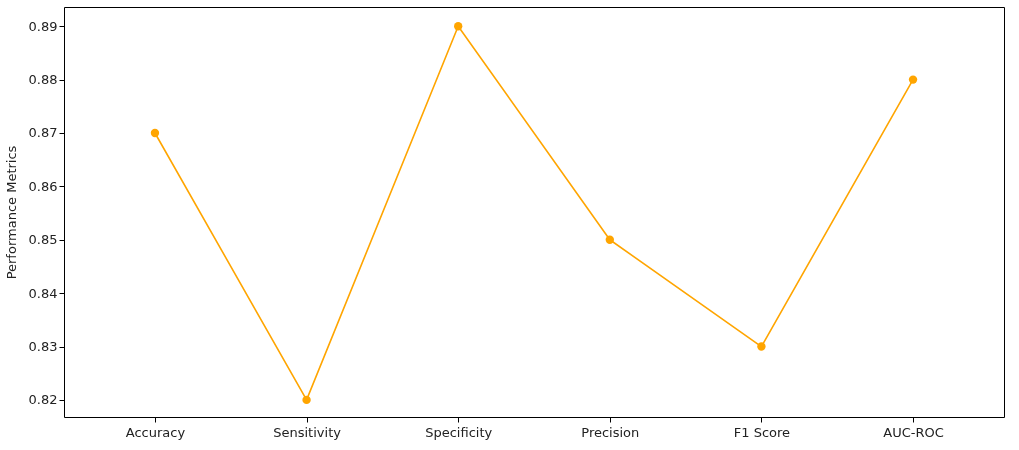 The height and width of the screenshot is (450, 1019). Describe the element at coordinates (155, 432) in the screenshot. I see `x-tick-label: Accuracy` at that location.